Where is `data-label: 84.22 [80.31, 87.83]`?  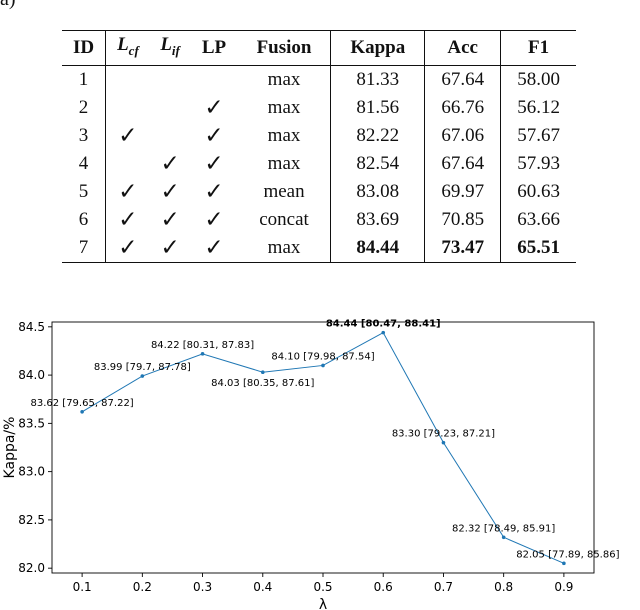
data-label: 84.22 [80.31, 87.83] is located at coordinates (202, 345).